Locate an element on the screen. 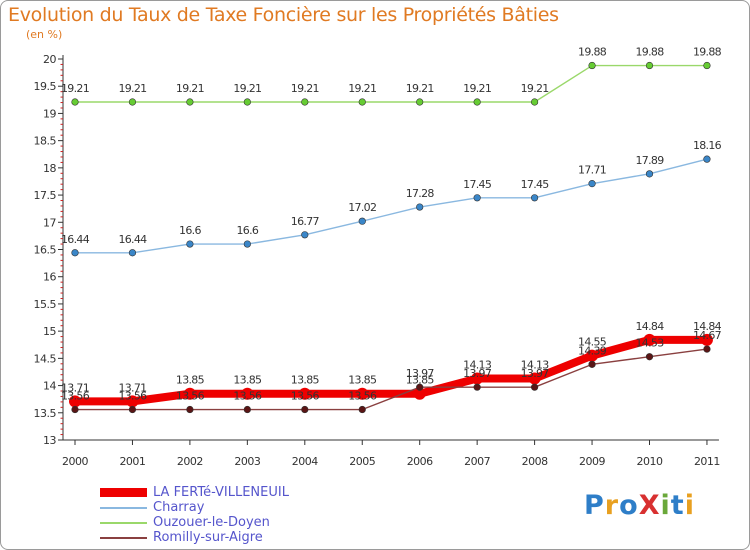 The width and height of the screenshot is (750, 550). y-tick-label: 20 is located at coordinates (49, 59).